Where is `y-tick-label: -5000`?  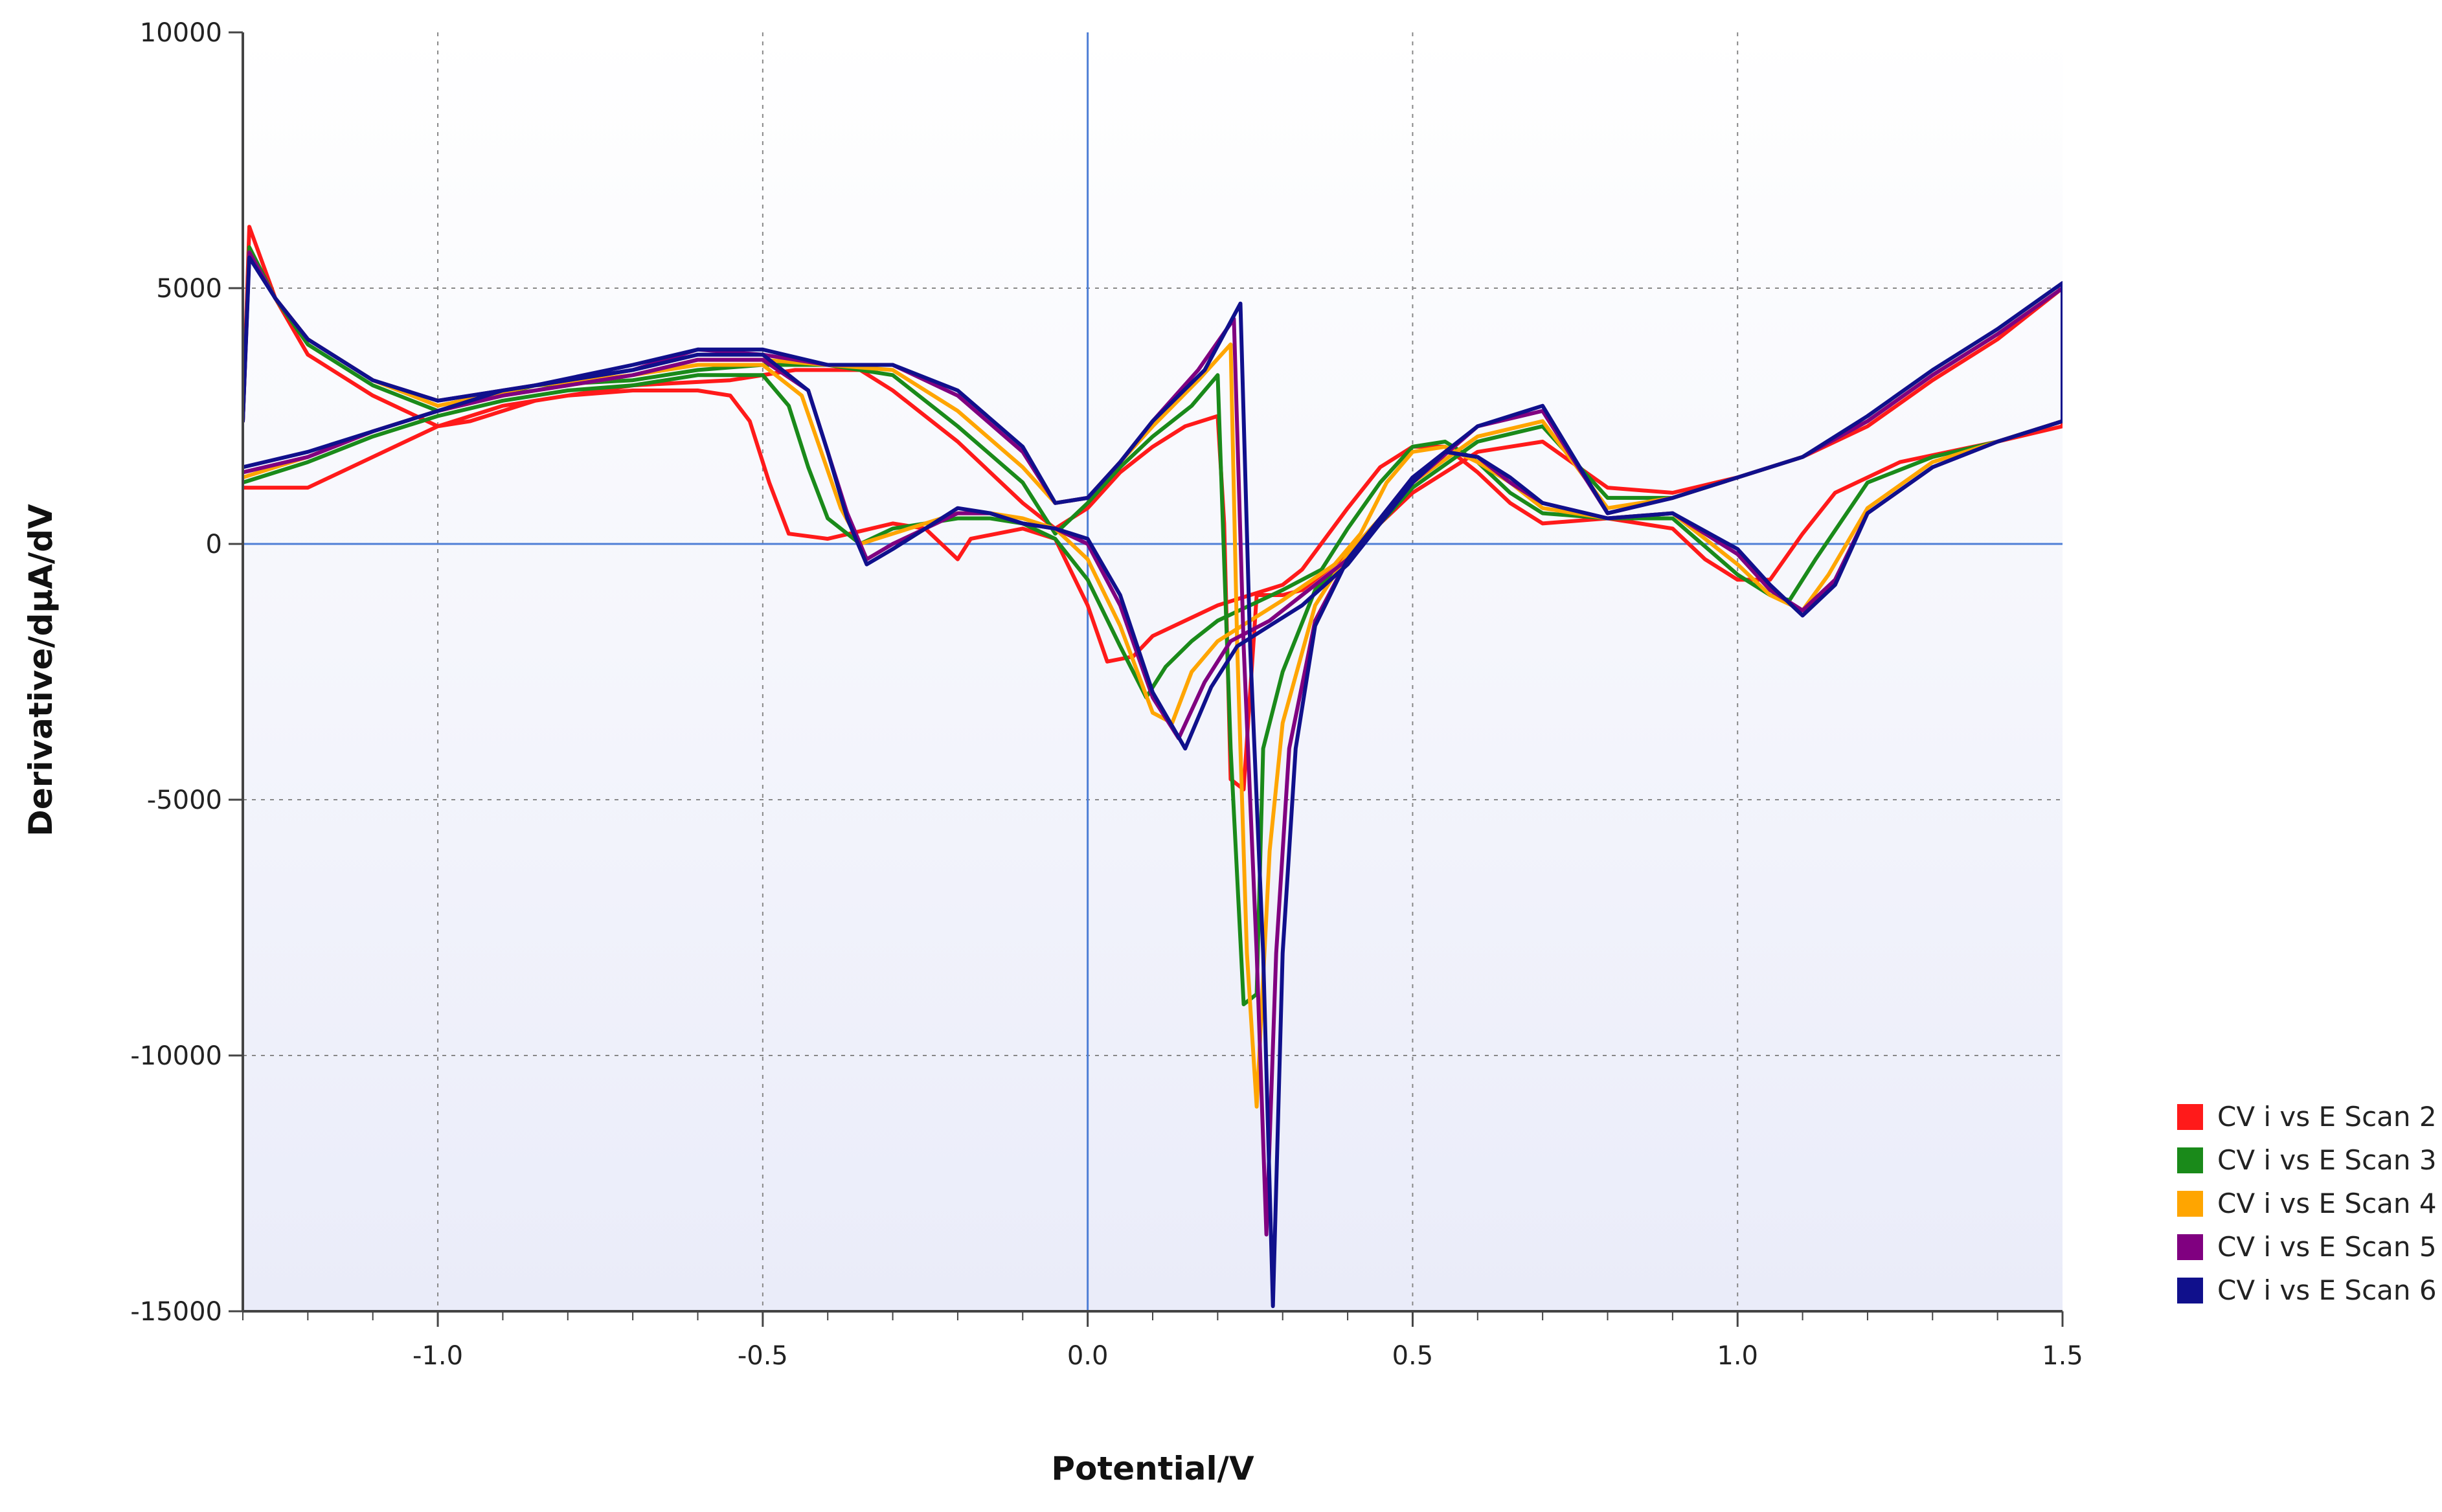 y-tick-label: -5000 is located at coordinates (184, 800).